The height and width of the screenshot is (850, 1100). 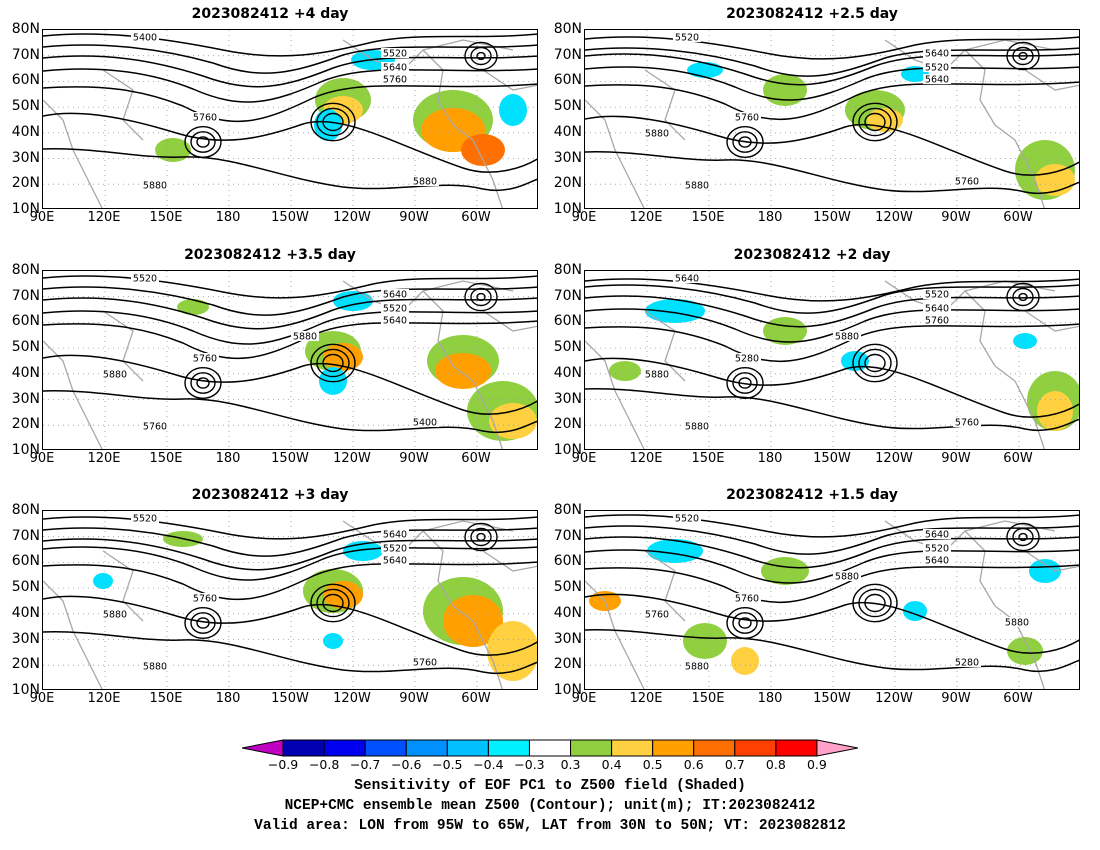 I want to click on x-axis-label: 120W, so click(x=894, y=698).